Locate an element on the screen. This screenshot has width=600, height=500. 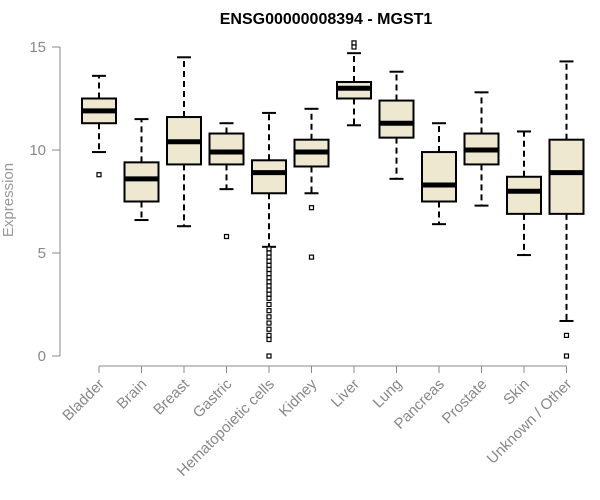
x-tick-label: Liver is located at coordinates (345, 393).